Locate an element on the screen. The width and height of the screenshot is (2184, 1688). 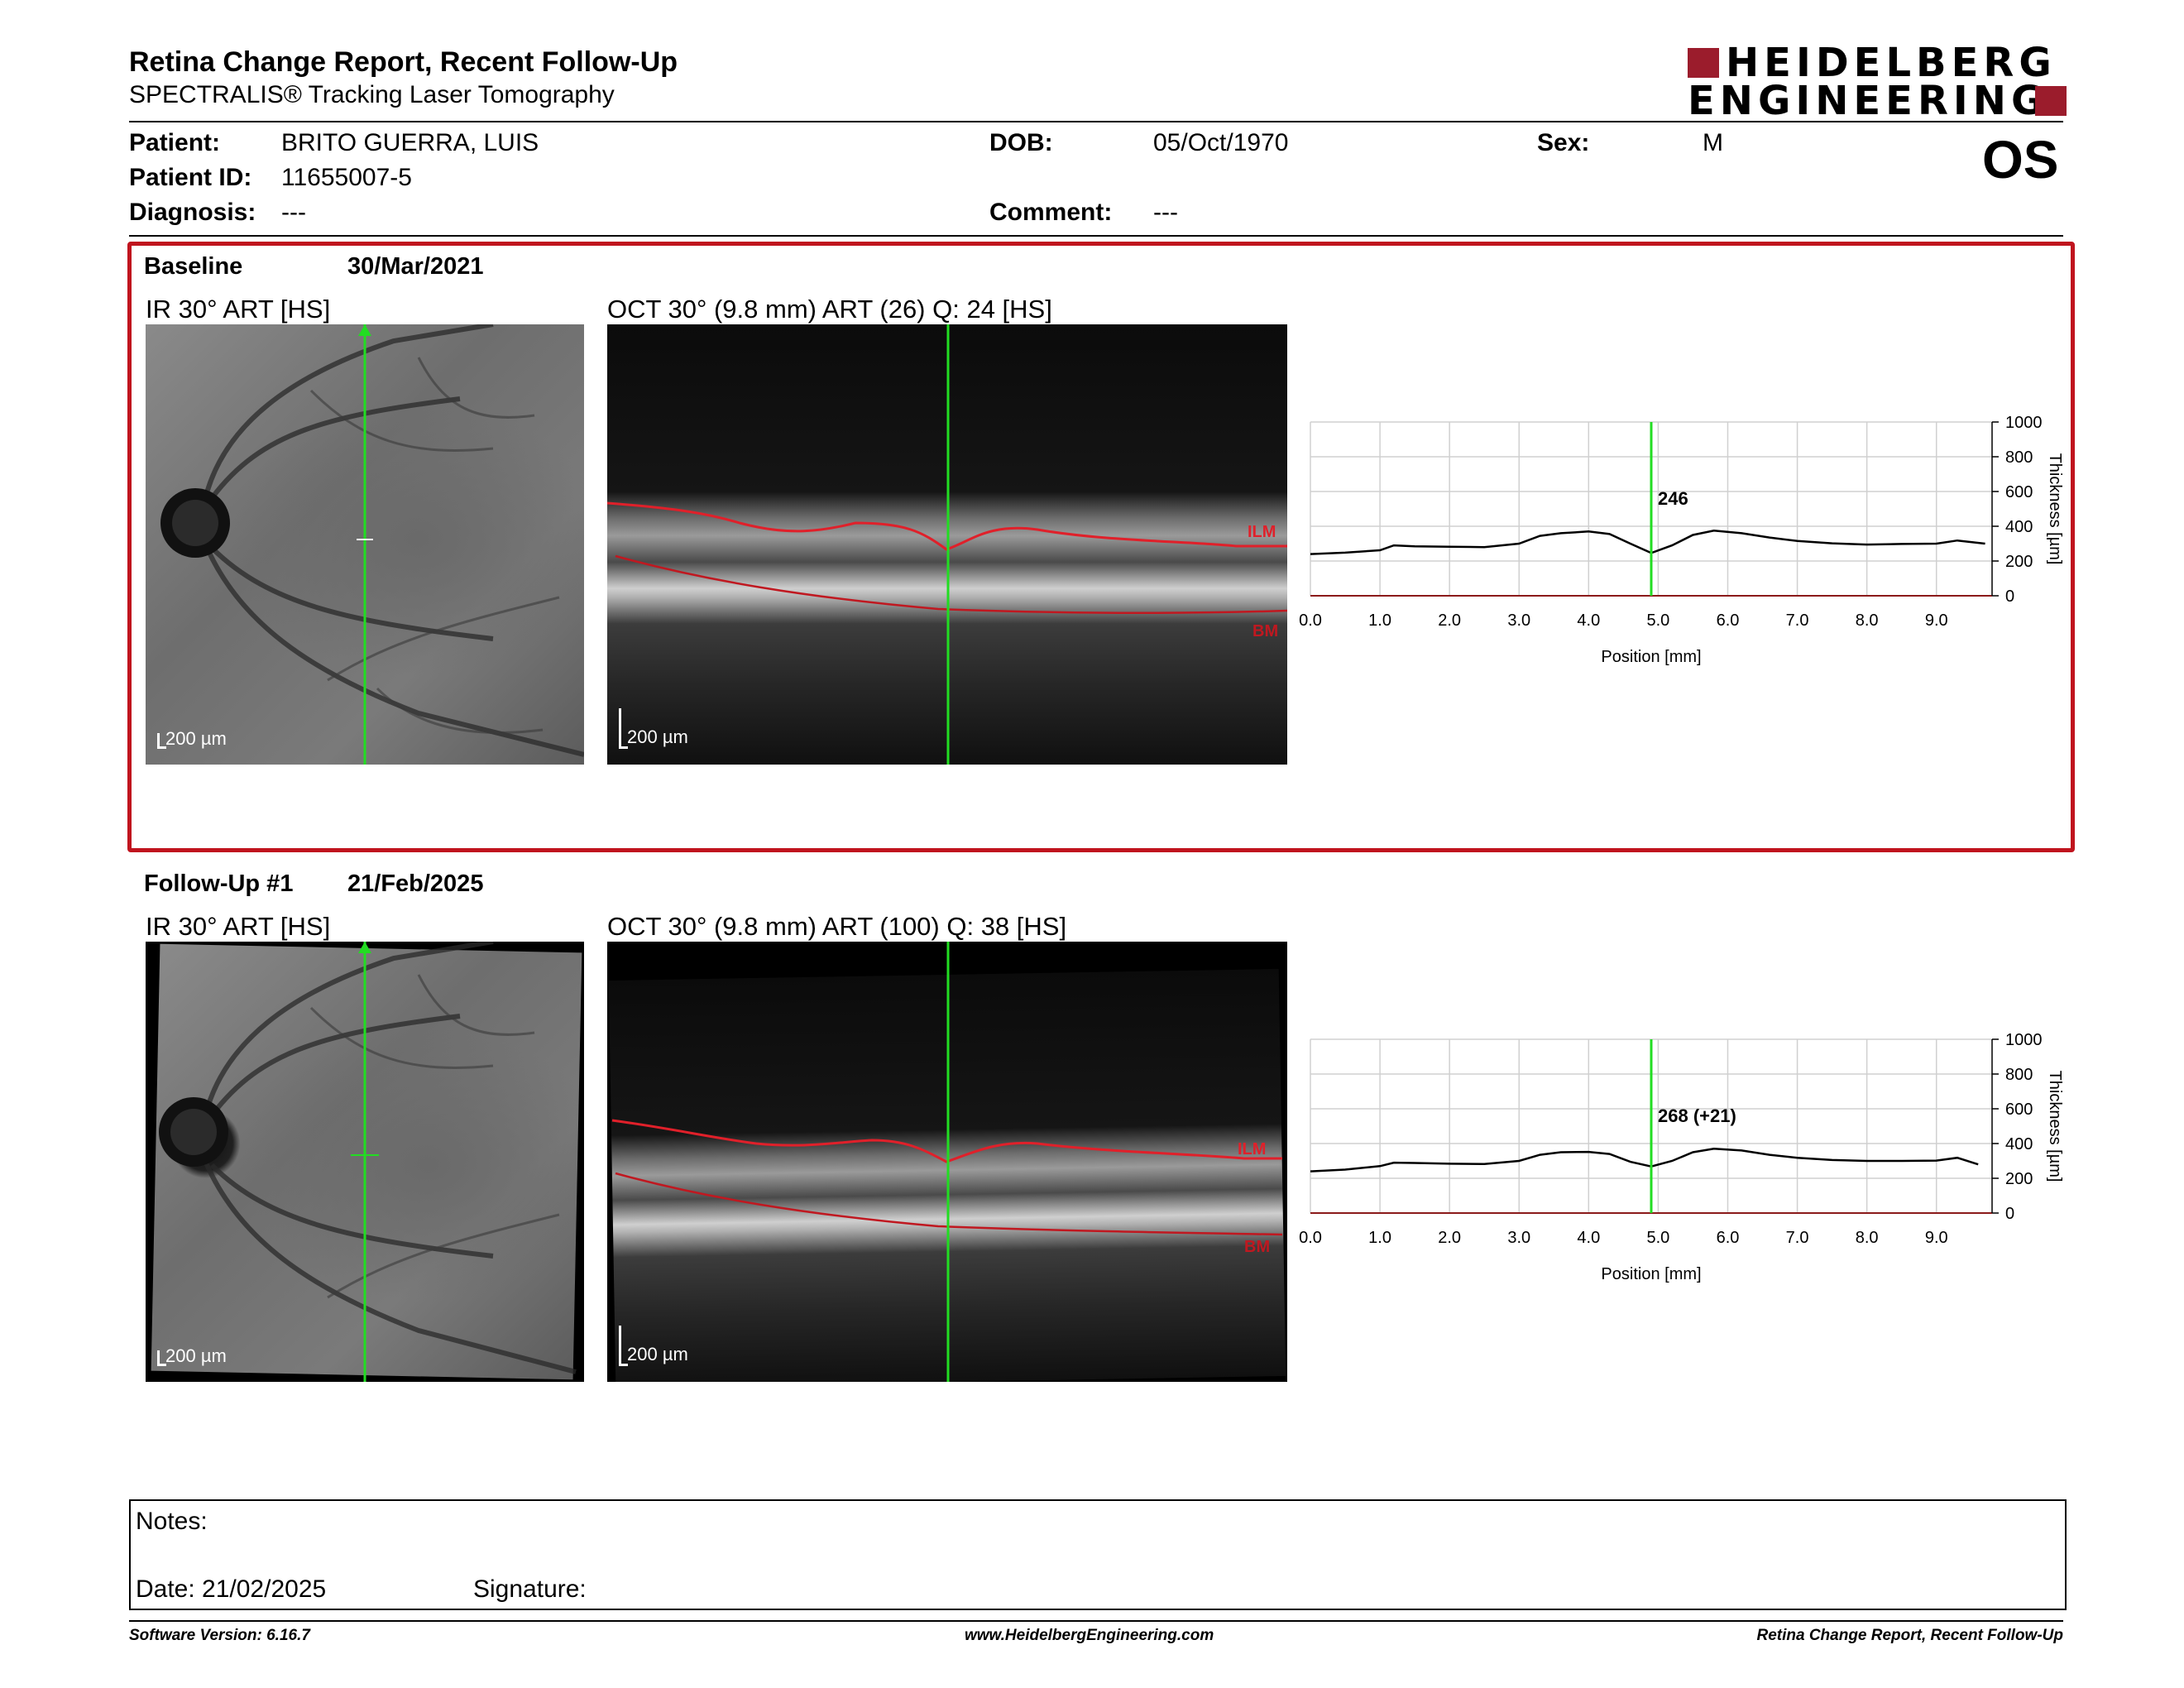
notes-date: Date: 21/02/2025 is located at coordinates (231, 1589).